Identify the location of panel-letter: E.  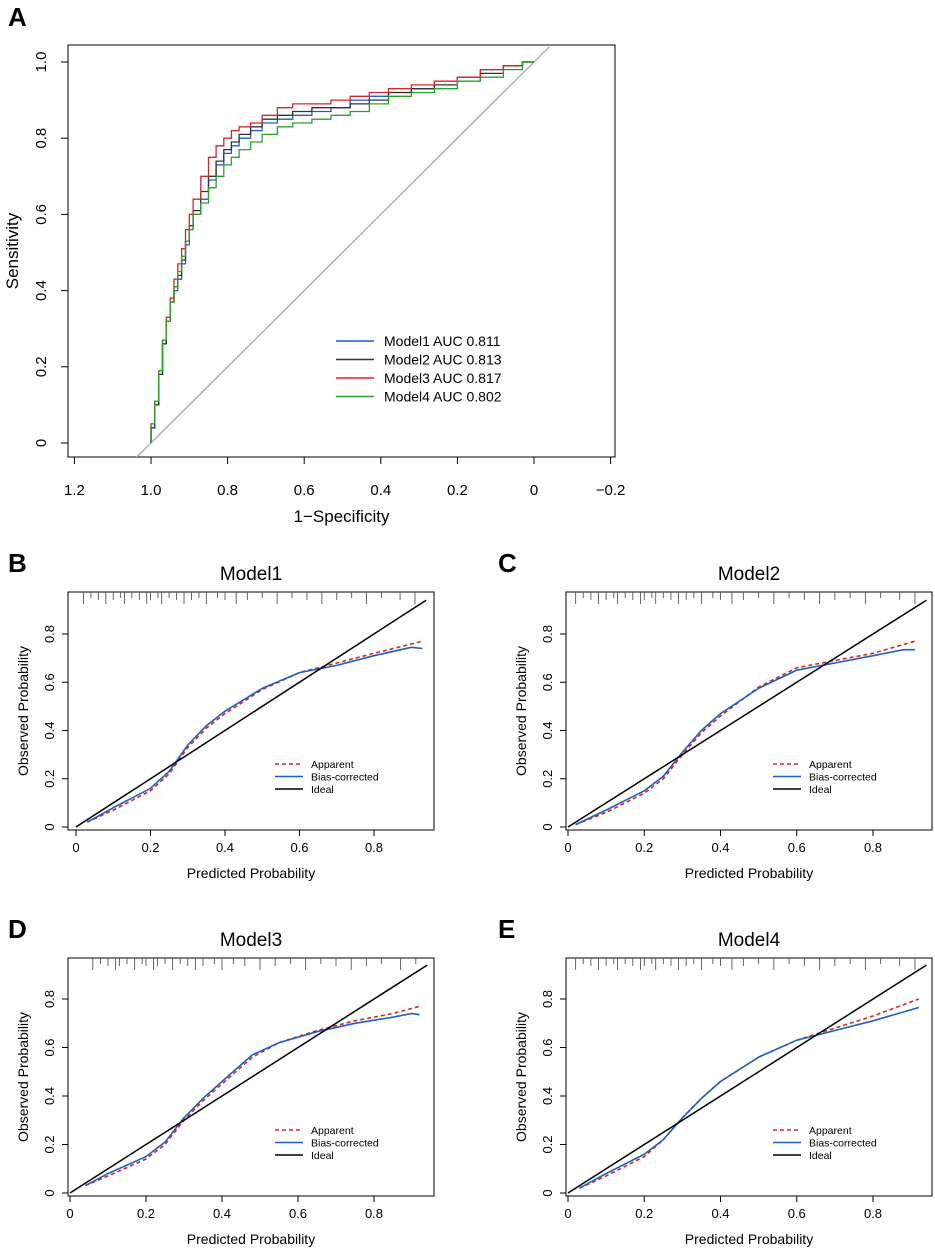
(506, 929).